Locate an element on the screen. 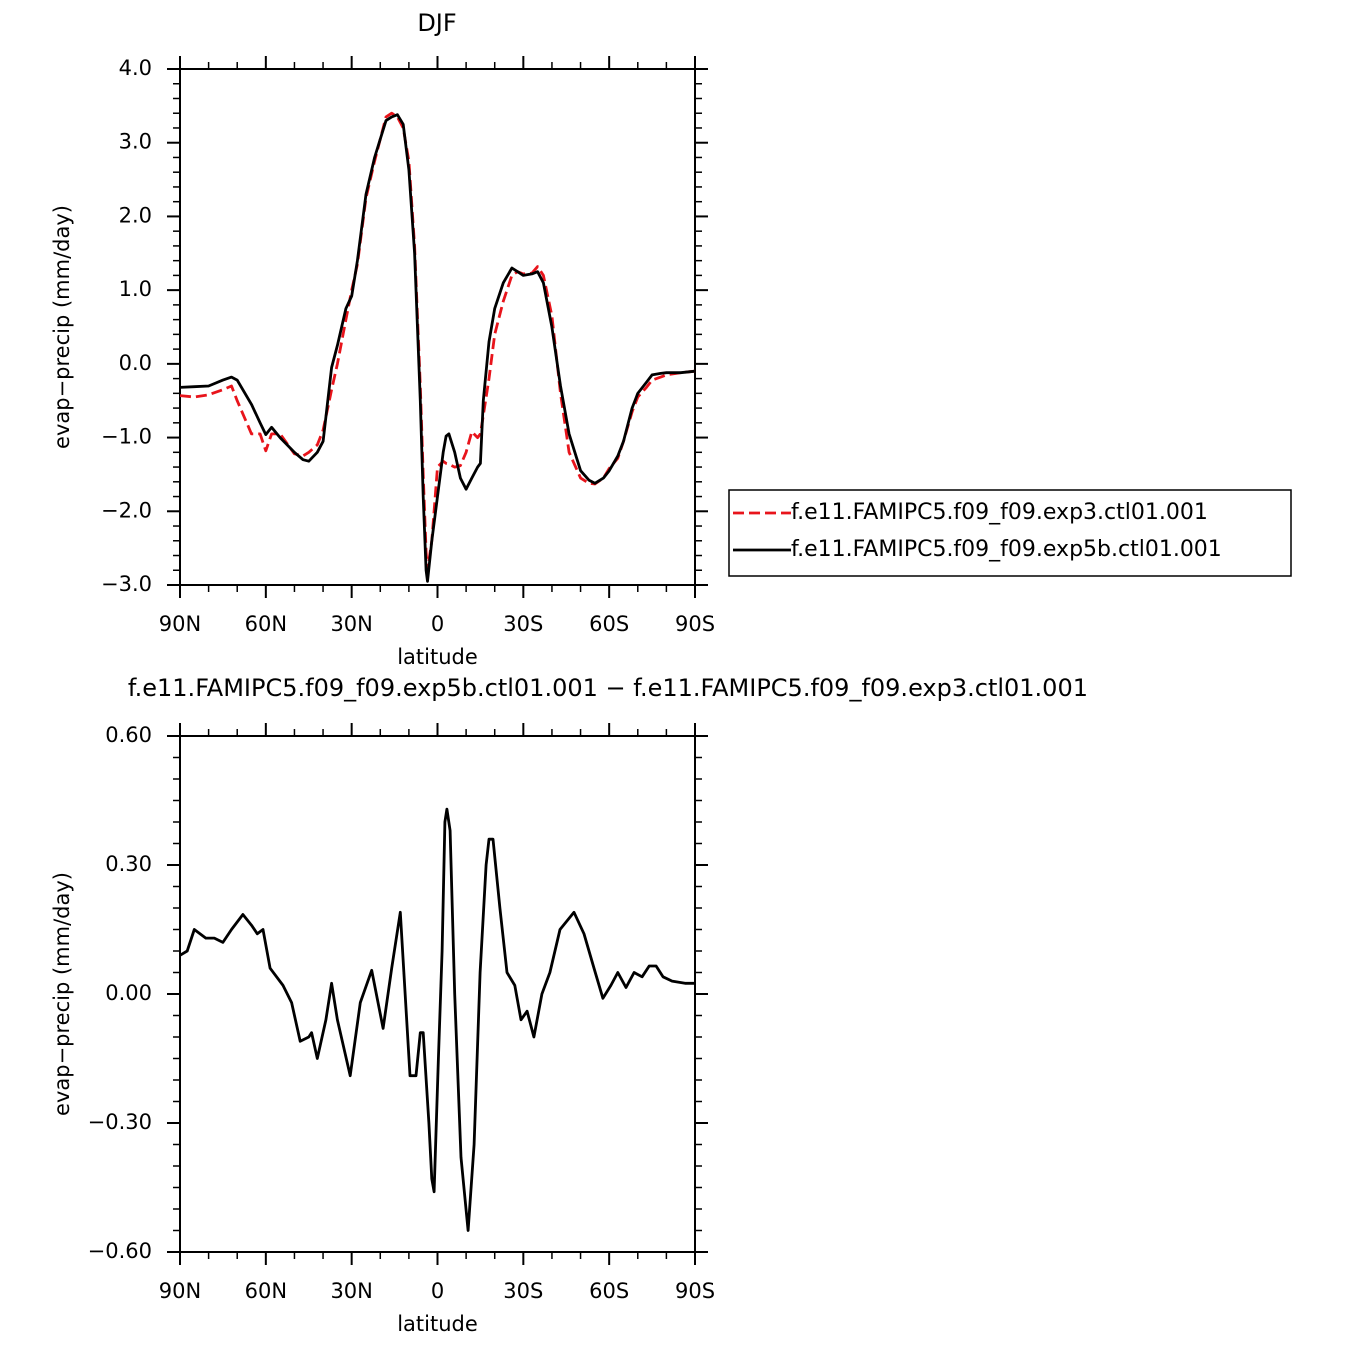  y-tick-label: −3.0 is located at coordinates (126, 584).